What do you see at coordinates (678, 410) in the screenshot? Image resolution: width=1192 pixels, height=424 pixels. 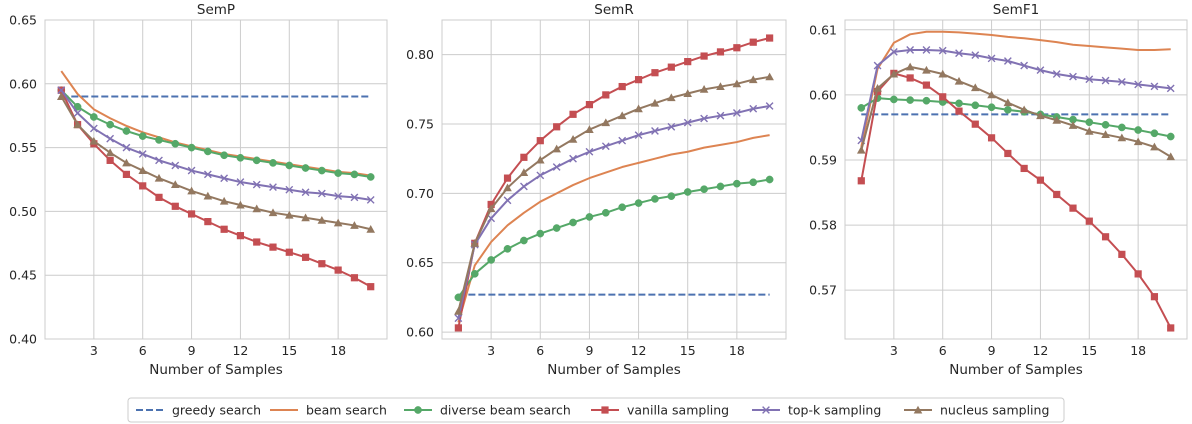 I see `legend-label: vanilla sampling` at bounding box center [678, 410].